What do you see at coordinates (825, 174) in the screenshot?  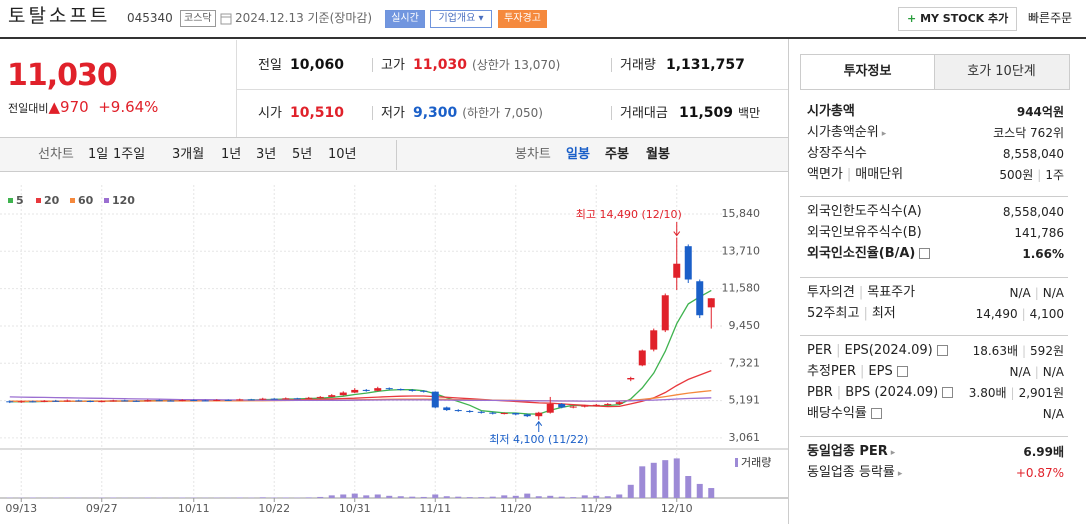 I see `label-text: 액면가` at bounding box center [825, 174].